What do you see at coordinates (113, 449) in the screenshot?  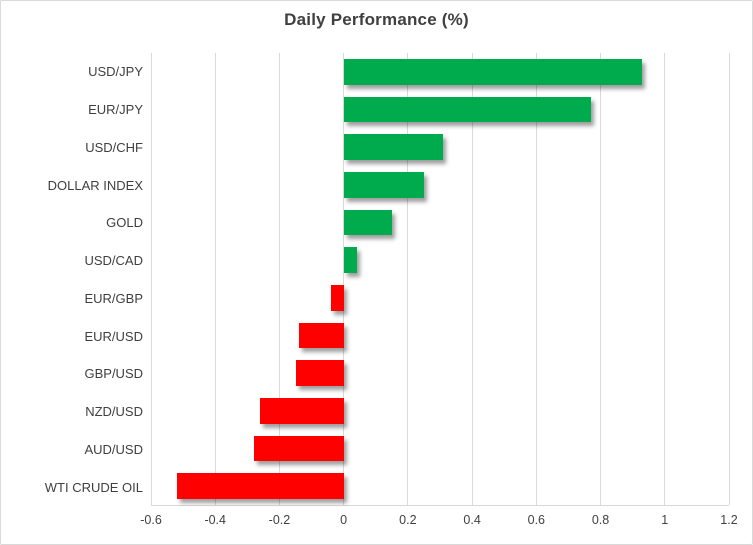 I see `category-label-aud-usd: AUD/USD` at bounding box center [113, 449].